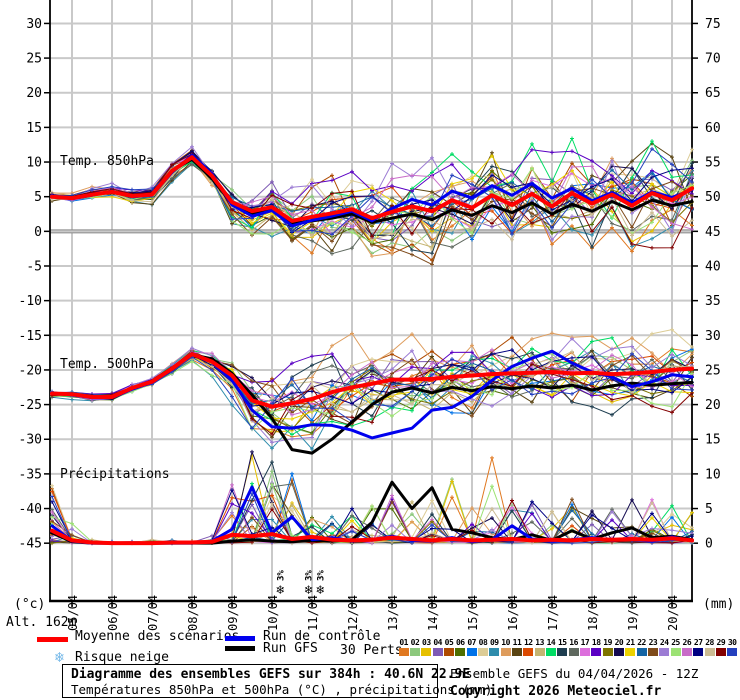  What do you see at coordinates (30, 301) in the screenshot?
I see `left-axis-tick-label: -10` at bounding box center [30, 301].